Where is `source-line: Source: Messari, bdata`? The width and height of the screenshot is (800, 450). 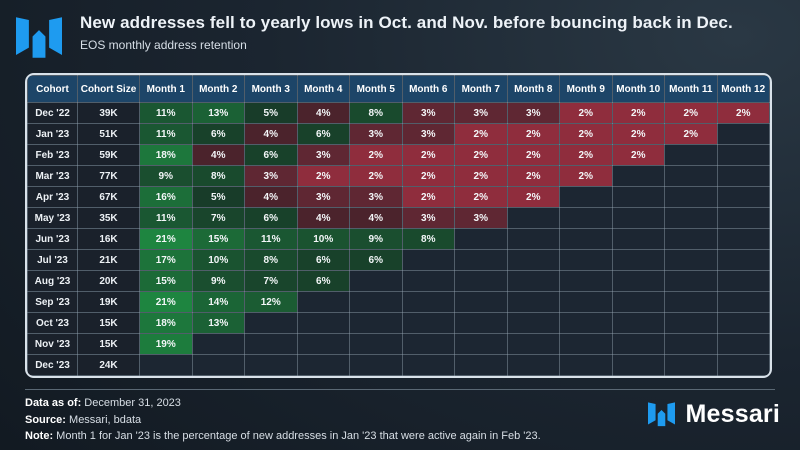
source-line: Source: Messari, bdata is located at coordinates (283, 420).